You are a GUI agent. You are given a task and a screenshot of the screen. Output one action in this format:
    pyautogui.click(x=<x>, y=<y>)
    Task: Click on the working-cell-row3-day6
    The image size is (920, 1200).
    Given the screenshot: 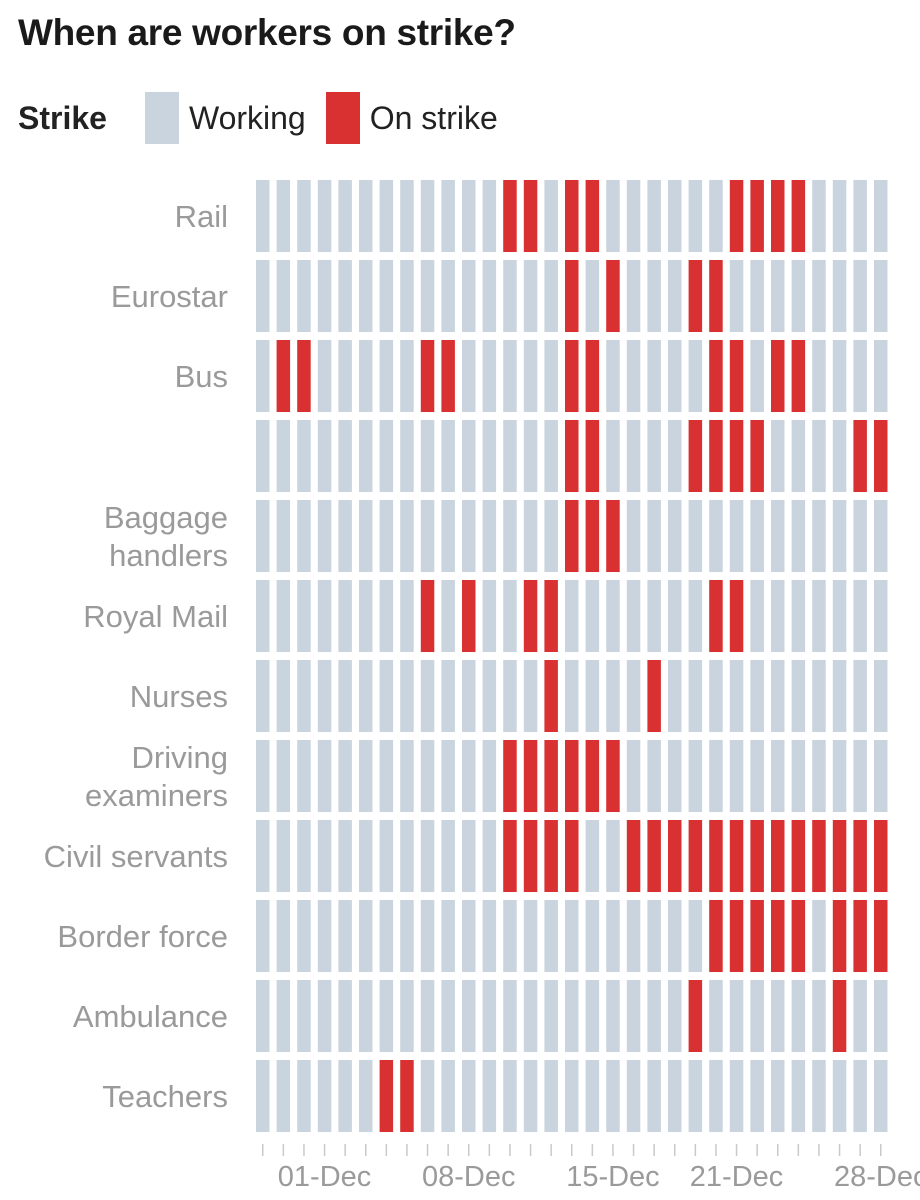 What is the action you would take?
    pyautogui.click(x=366, y=456)
    